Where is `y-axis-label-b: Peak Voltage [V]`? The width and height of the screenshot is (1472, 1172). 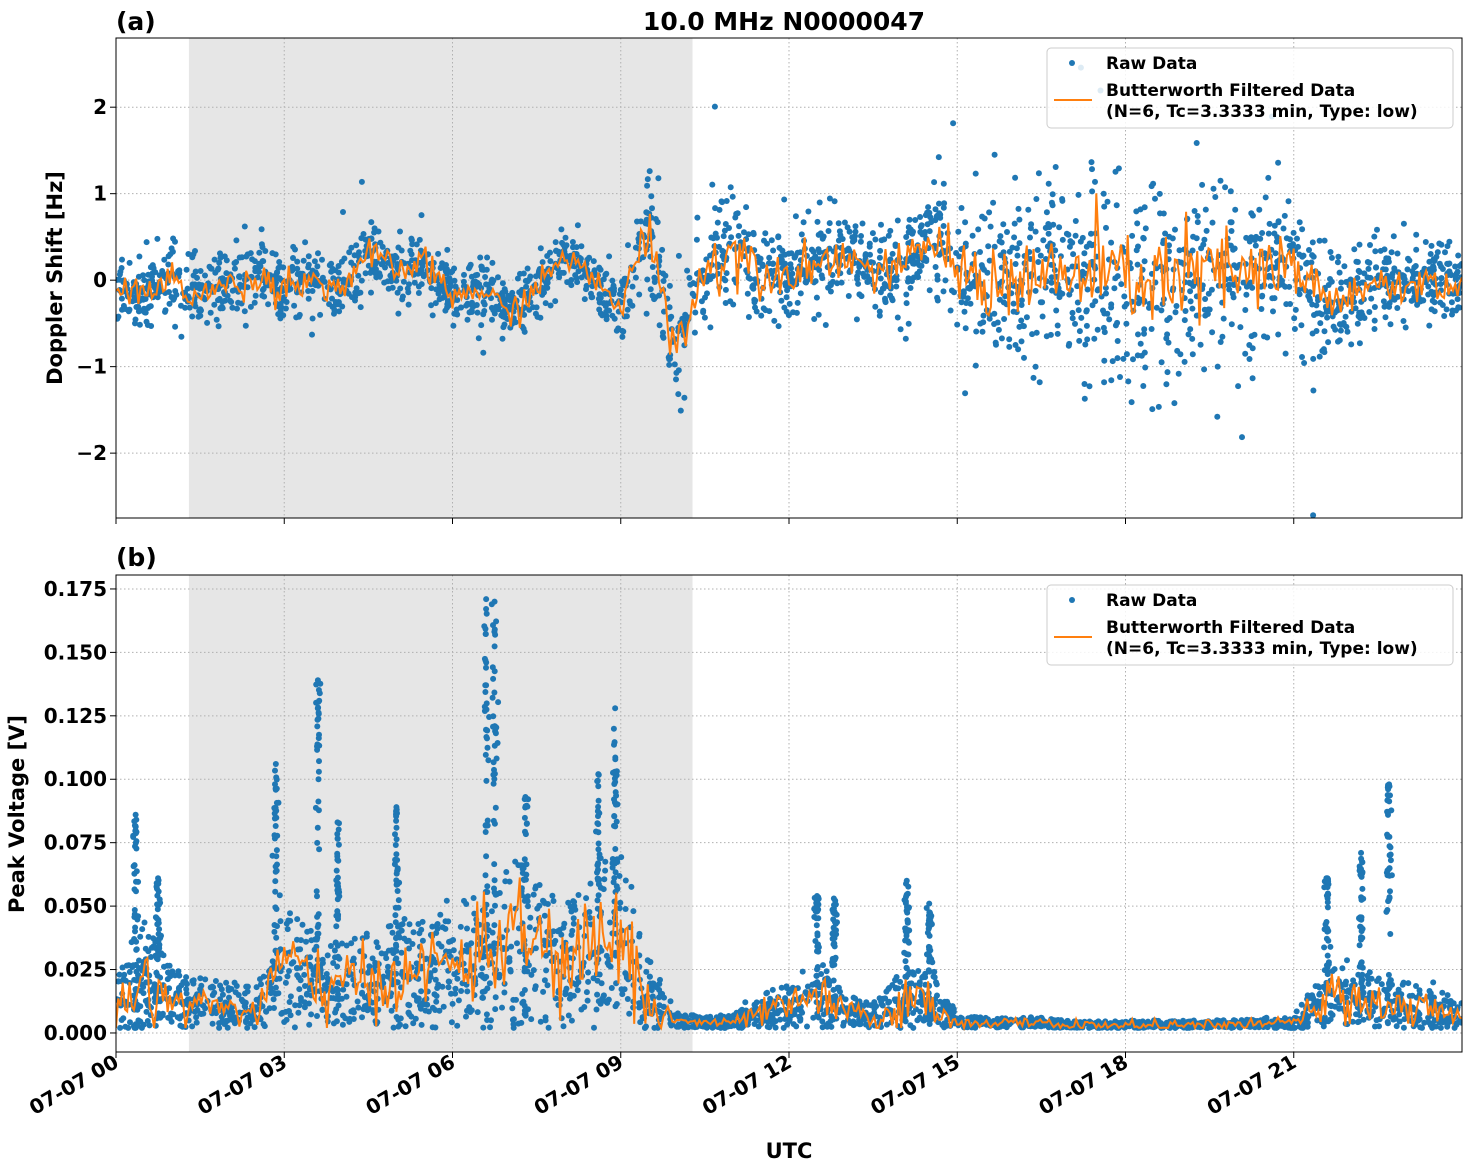
y-axis-label-b: Peak Voltage [V] is located at coordinates (17, 814).